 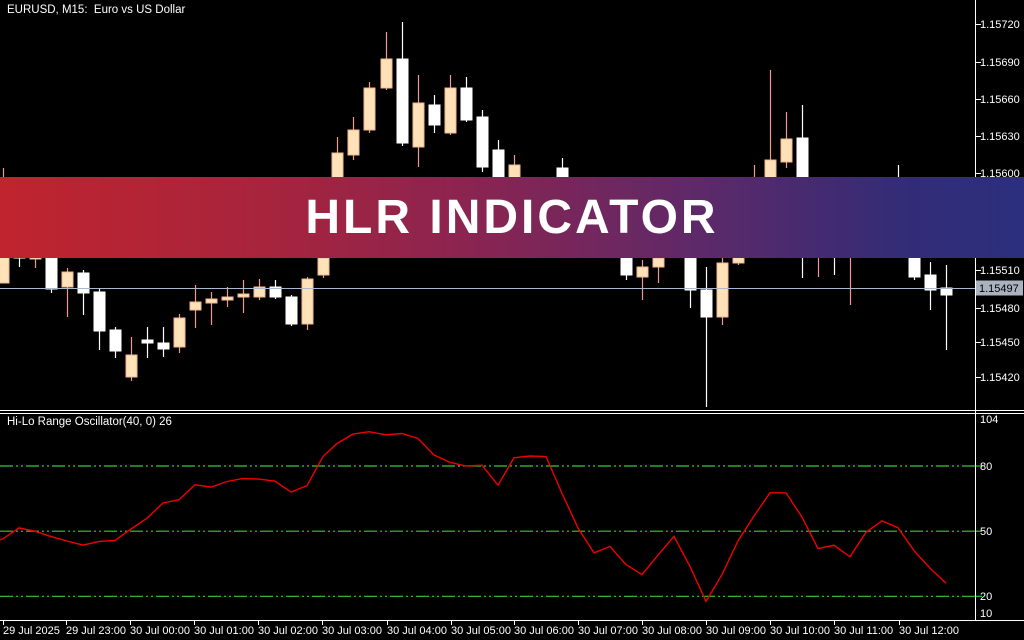 What do you see at coordinates (544, 631) in the screenshot?
I see `time-label: 30 Jul 06:00` at bounding box center [544, 631].